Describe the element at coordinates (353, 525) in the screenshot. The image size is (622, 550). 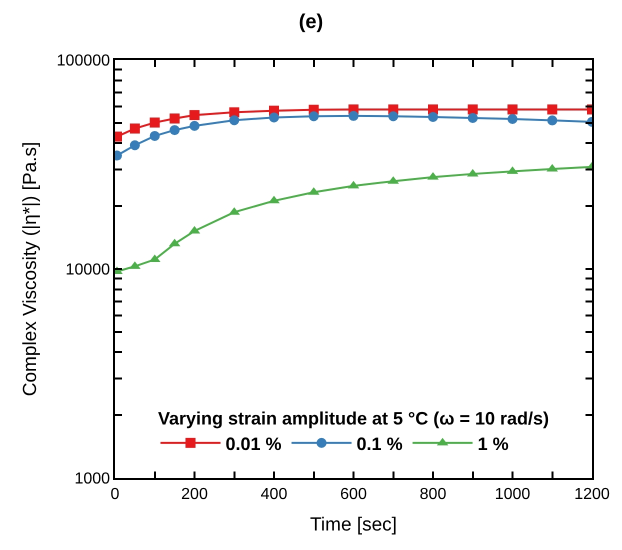
I see `x-axis-title: Time [sec]` at that location.